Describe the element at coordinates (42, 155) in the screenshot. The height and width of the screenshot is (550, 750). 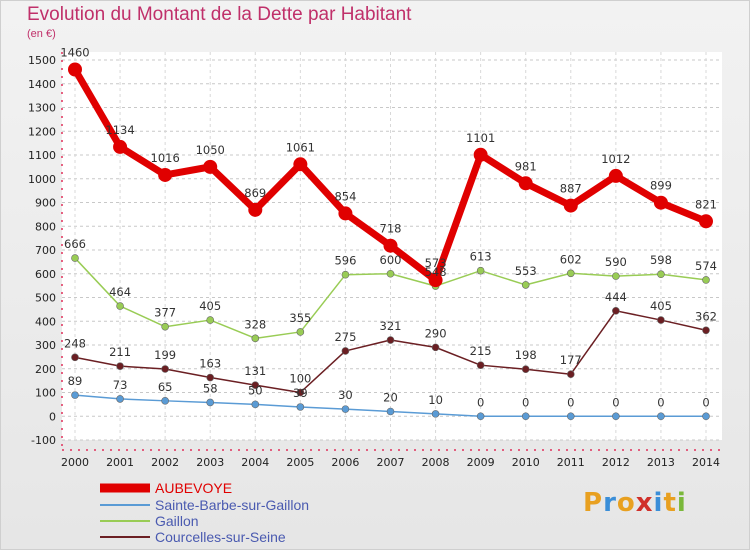
I see `y-tick-label: 1100` at that location.